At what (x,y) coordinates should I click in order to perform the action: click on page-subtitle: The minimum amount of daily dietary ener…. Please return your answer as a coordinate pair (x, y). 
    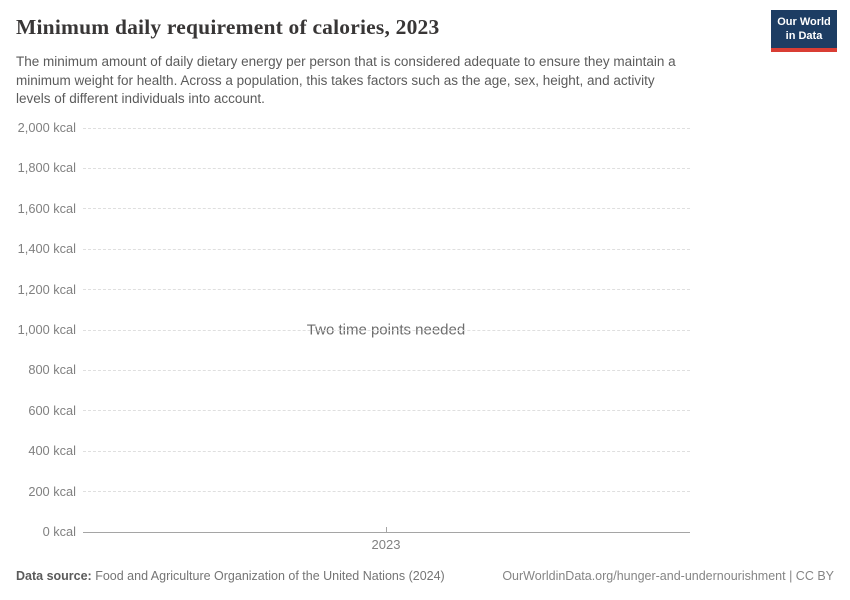
    Looking at the image, I should click on (386, 81).